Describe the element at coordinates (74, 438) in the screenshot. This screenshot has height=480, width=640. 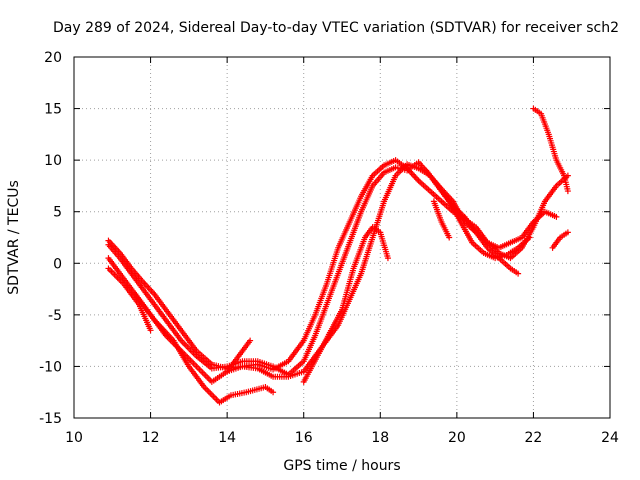
I see `x-tick-label: 10` at that location.